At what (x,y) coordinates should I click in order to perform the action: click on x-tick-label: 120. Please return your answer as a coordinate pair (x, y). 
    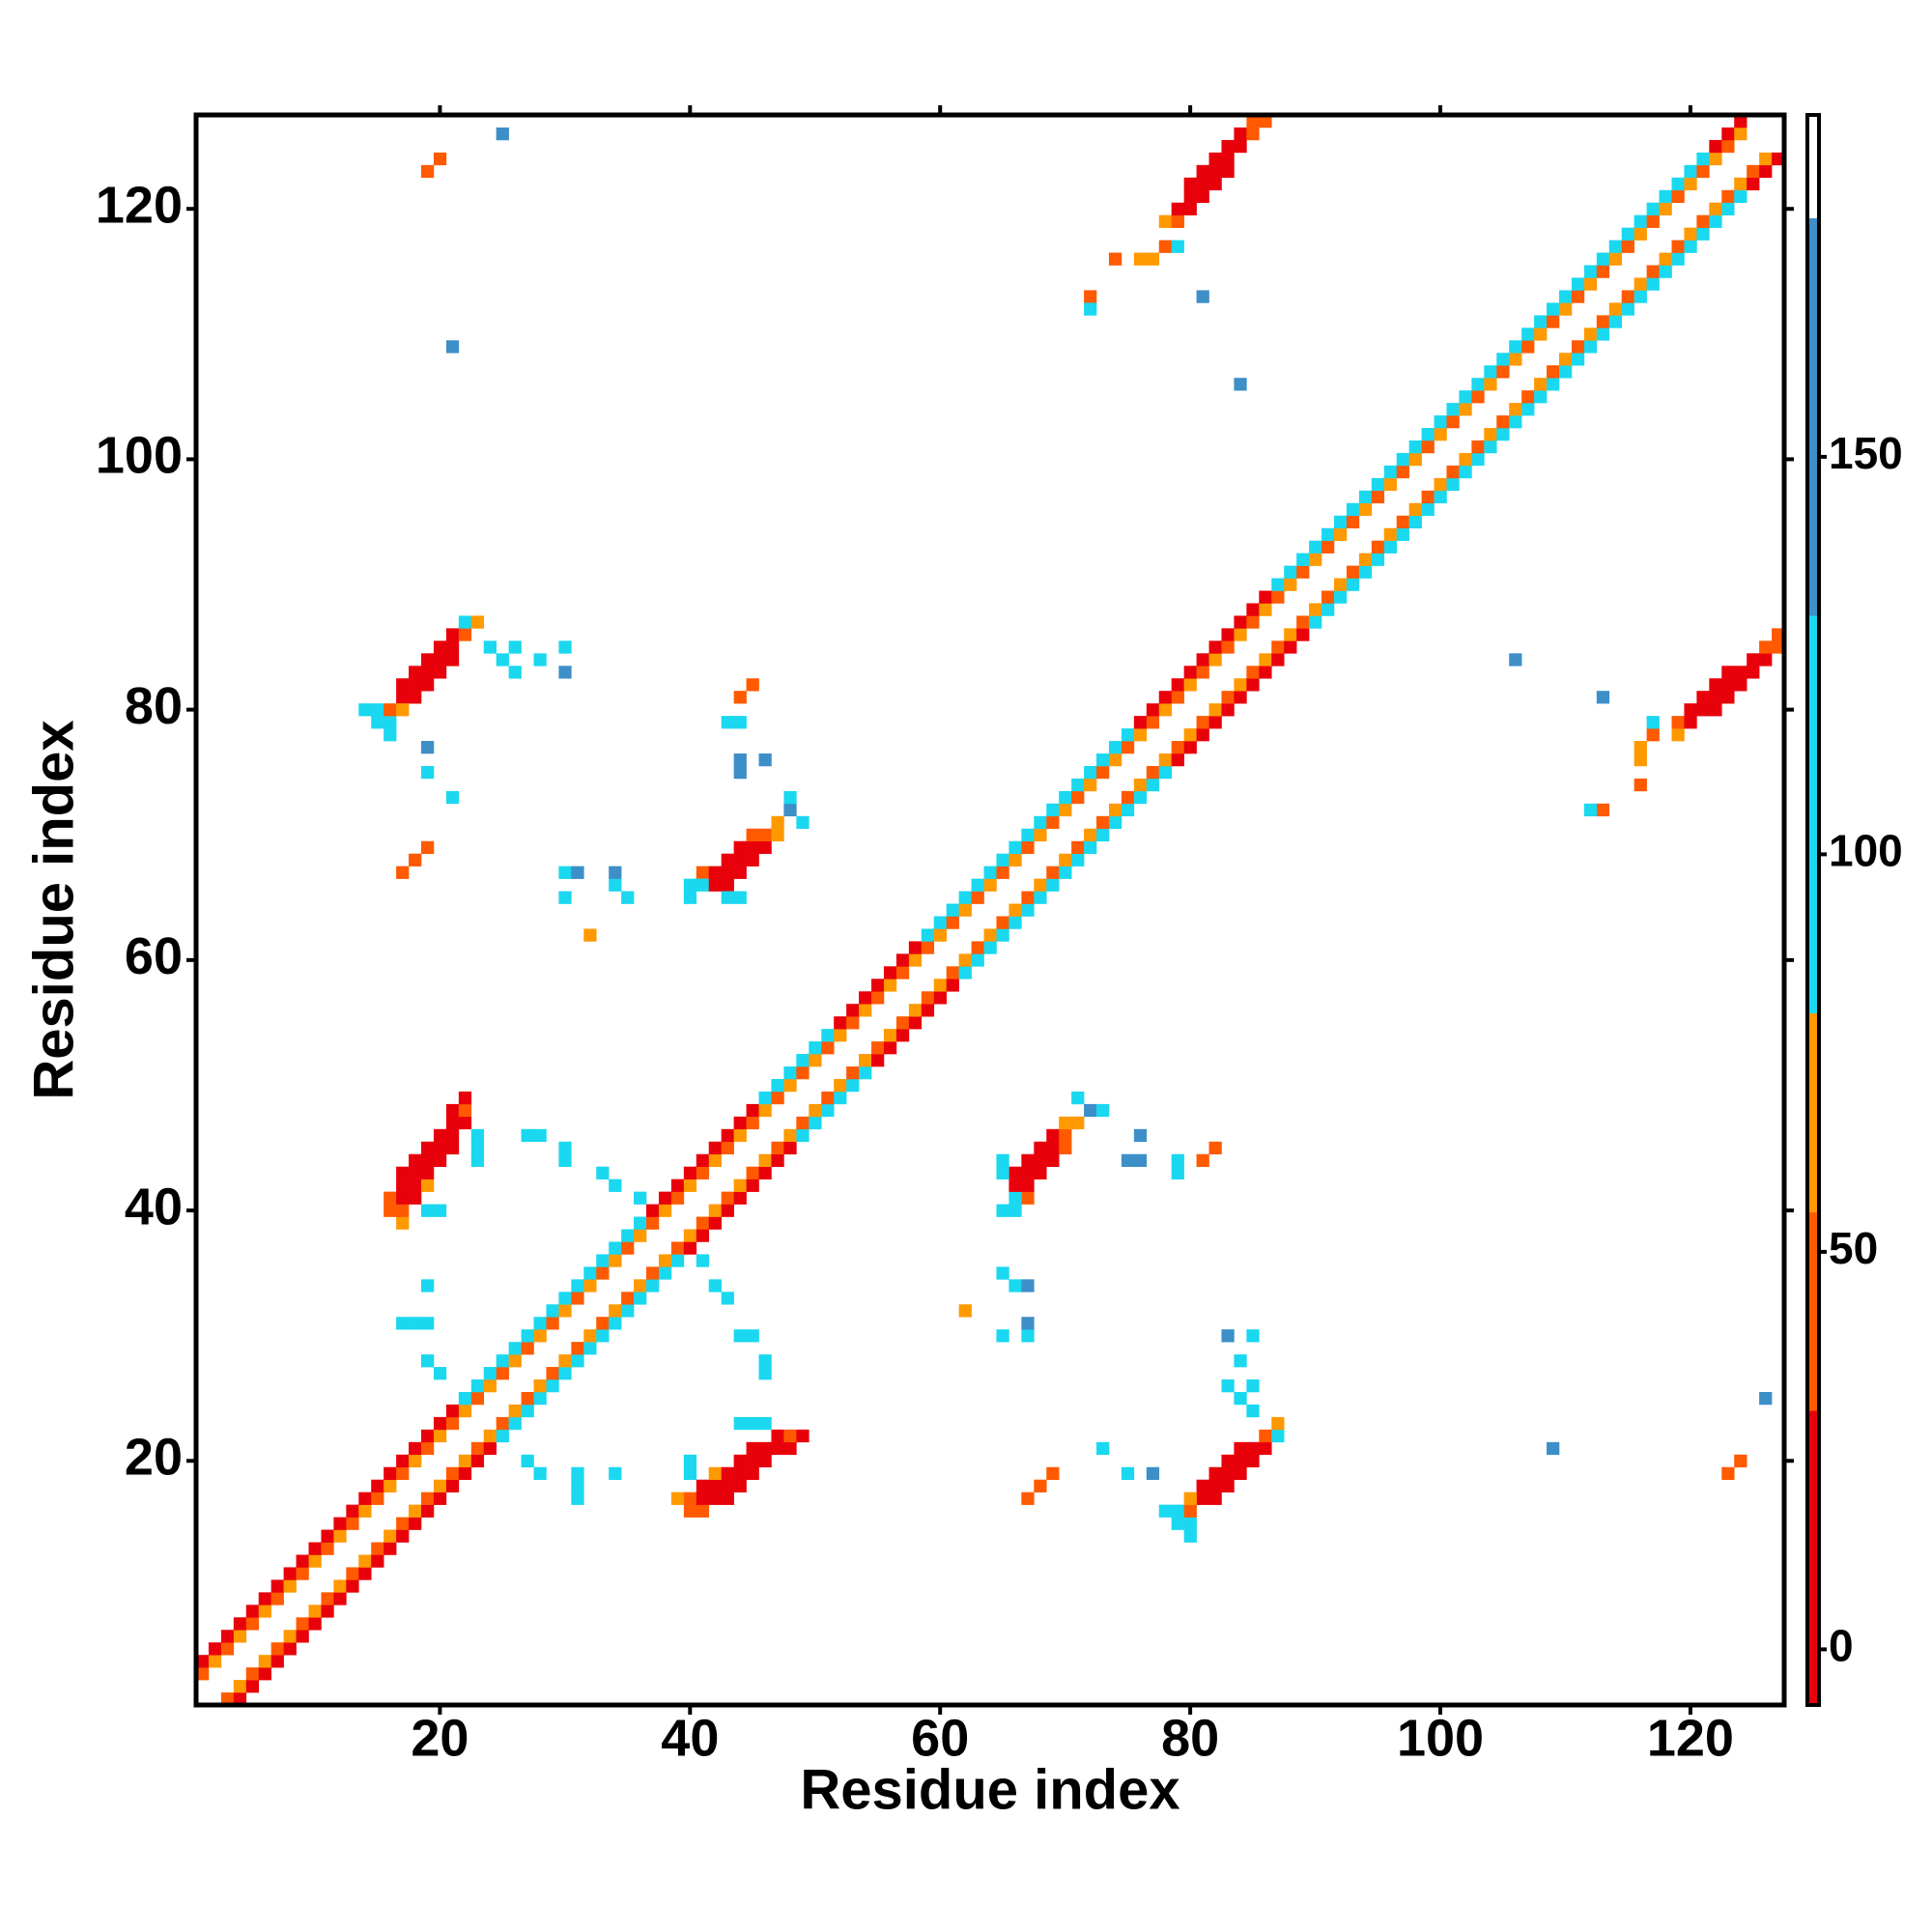
    Looking at the image, I should click on (1690, 1738).